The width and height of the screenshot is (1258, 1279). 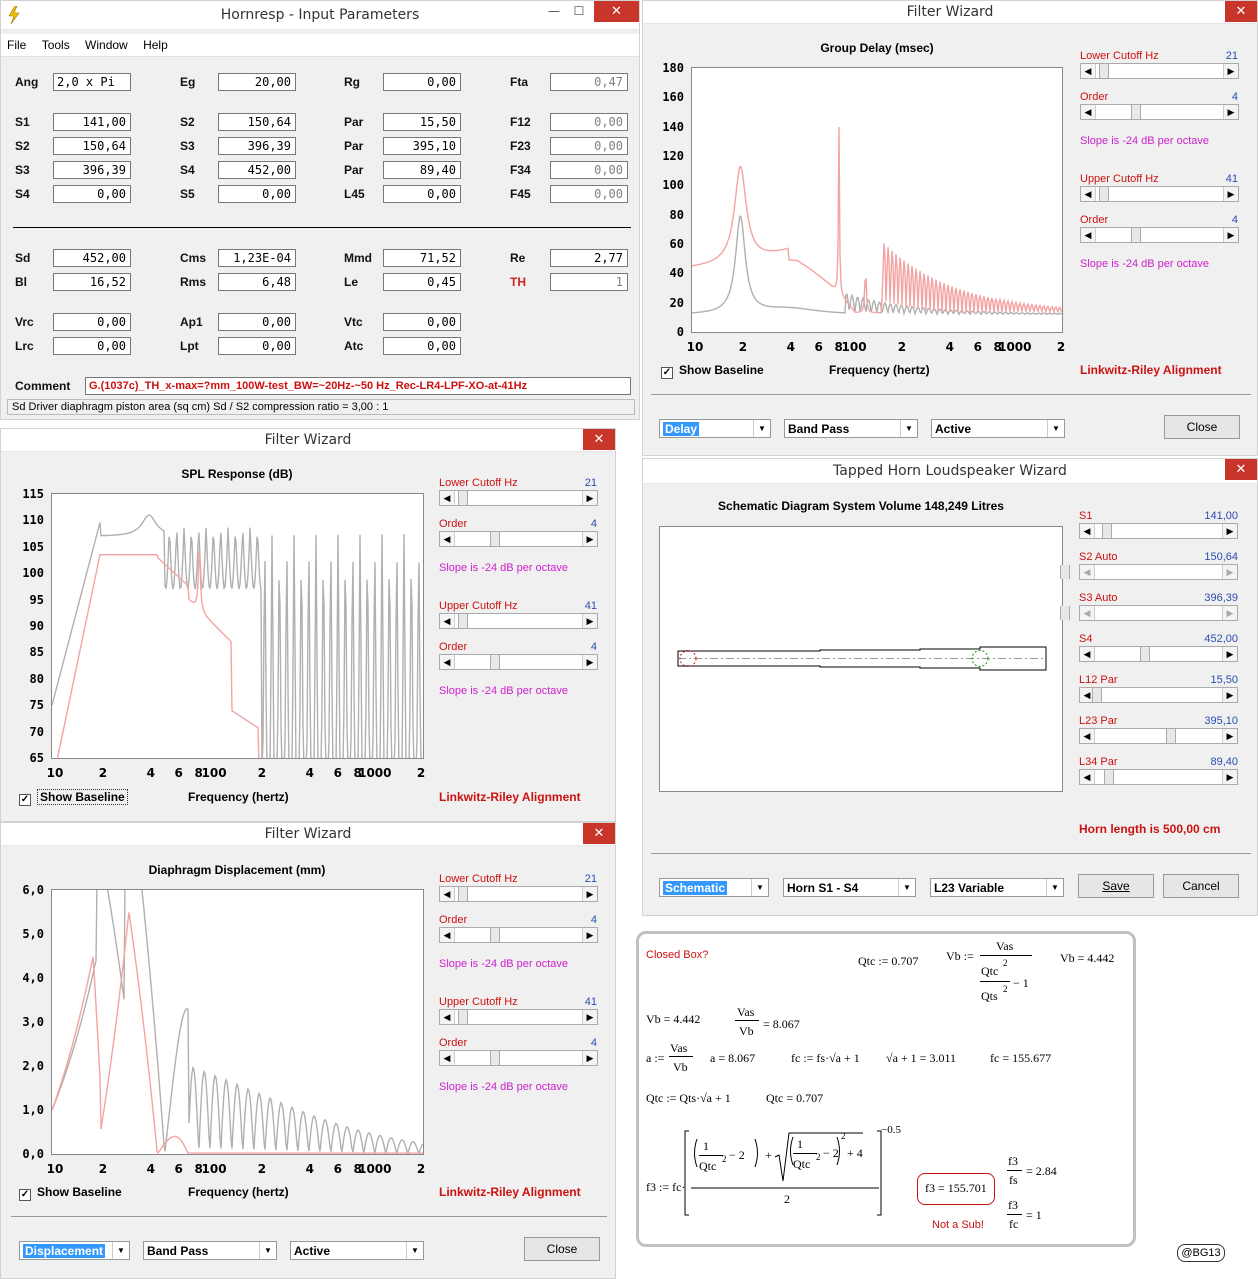 I want to click on param-field-f34: 0,00, so click(x=589, y=170).